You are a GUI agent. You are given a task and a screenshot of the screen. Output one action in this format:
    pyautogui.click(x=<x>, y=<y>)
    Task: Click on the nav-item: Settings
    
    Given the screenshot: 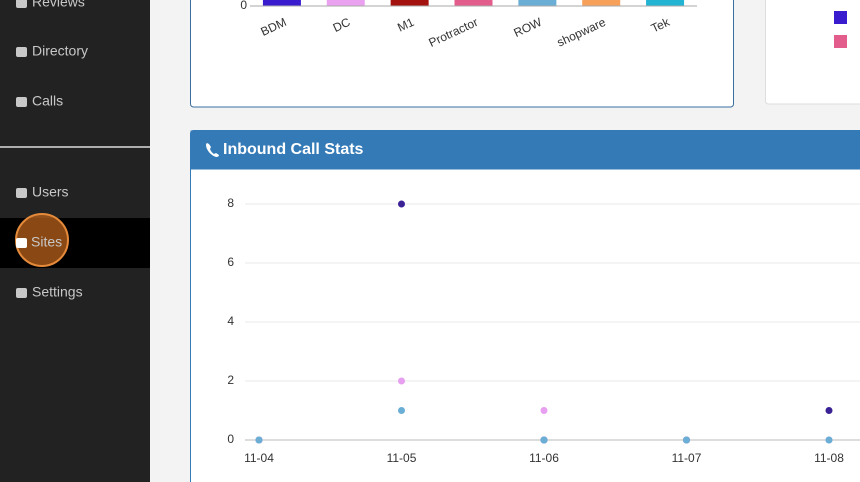 What is the action you would take?
    pyautogui.click(x=49, y=292)
    